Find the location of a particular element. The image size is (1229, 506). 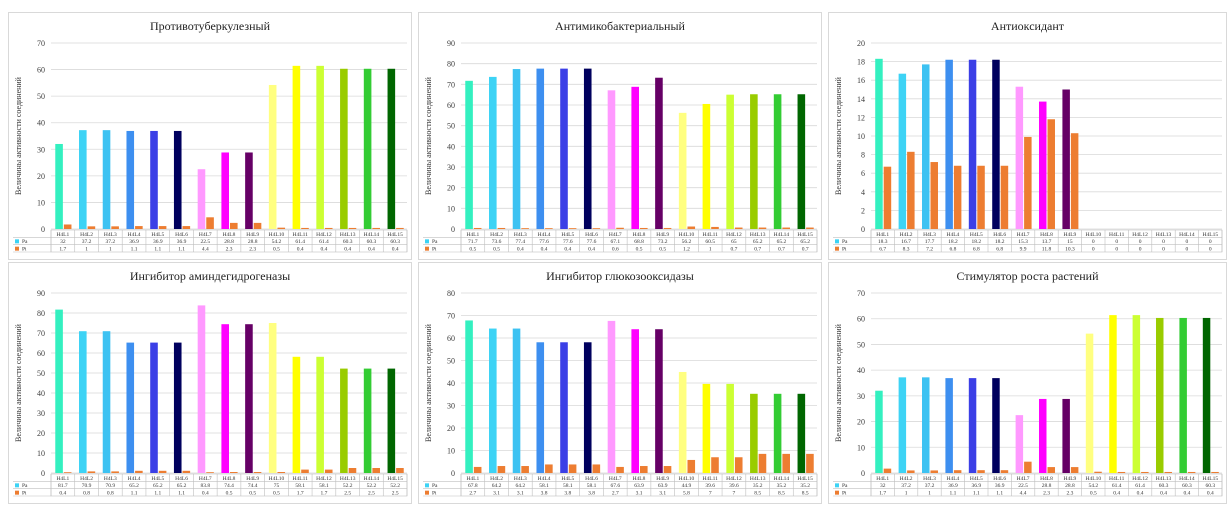

data-label-pi: 7 is located at coordinates (734, 494).